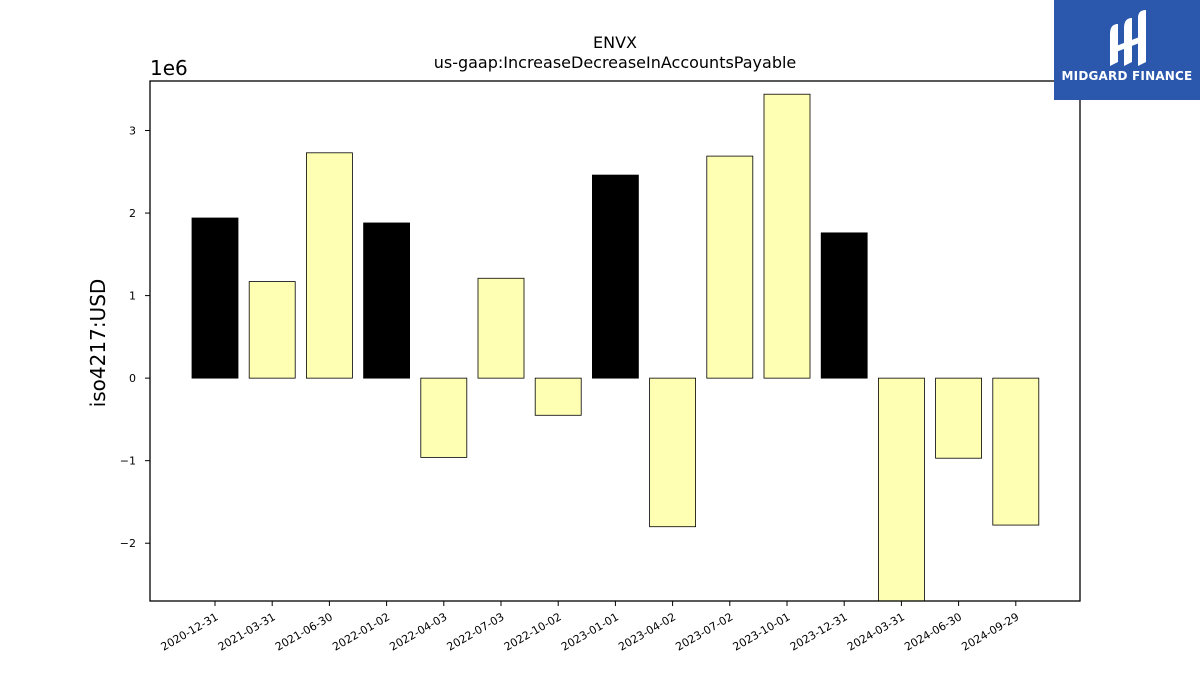  What do you see at coordinates (190, 631) in the screenshot?
I see `x-tick-label: 2020-12-31` at bounding box center [190, 631].